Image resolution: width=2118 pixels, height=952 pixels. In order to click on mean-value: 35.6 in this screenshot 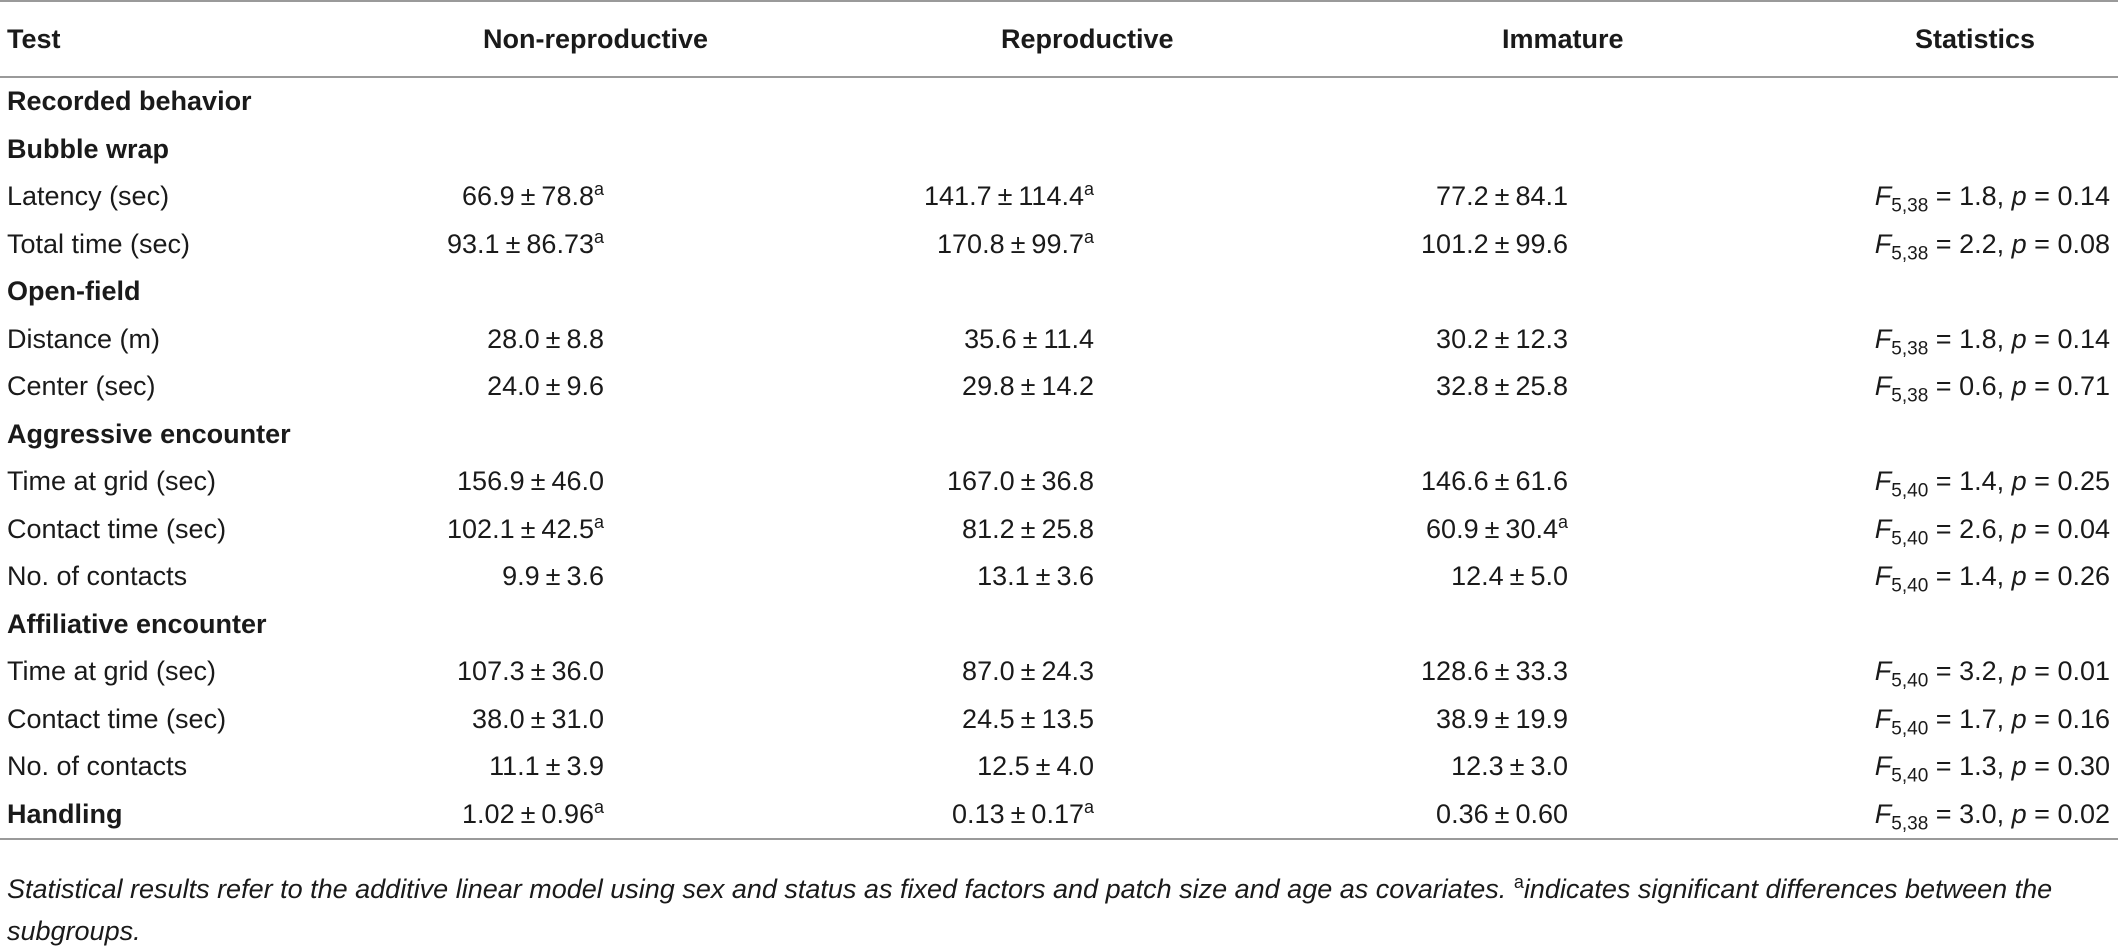, I will do `click(990, 338)`.